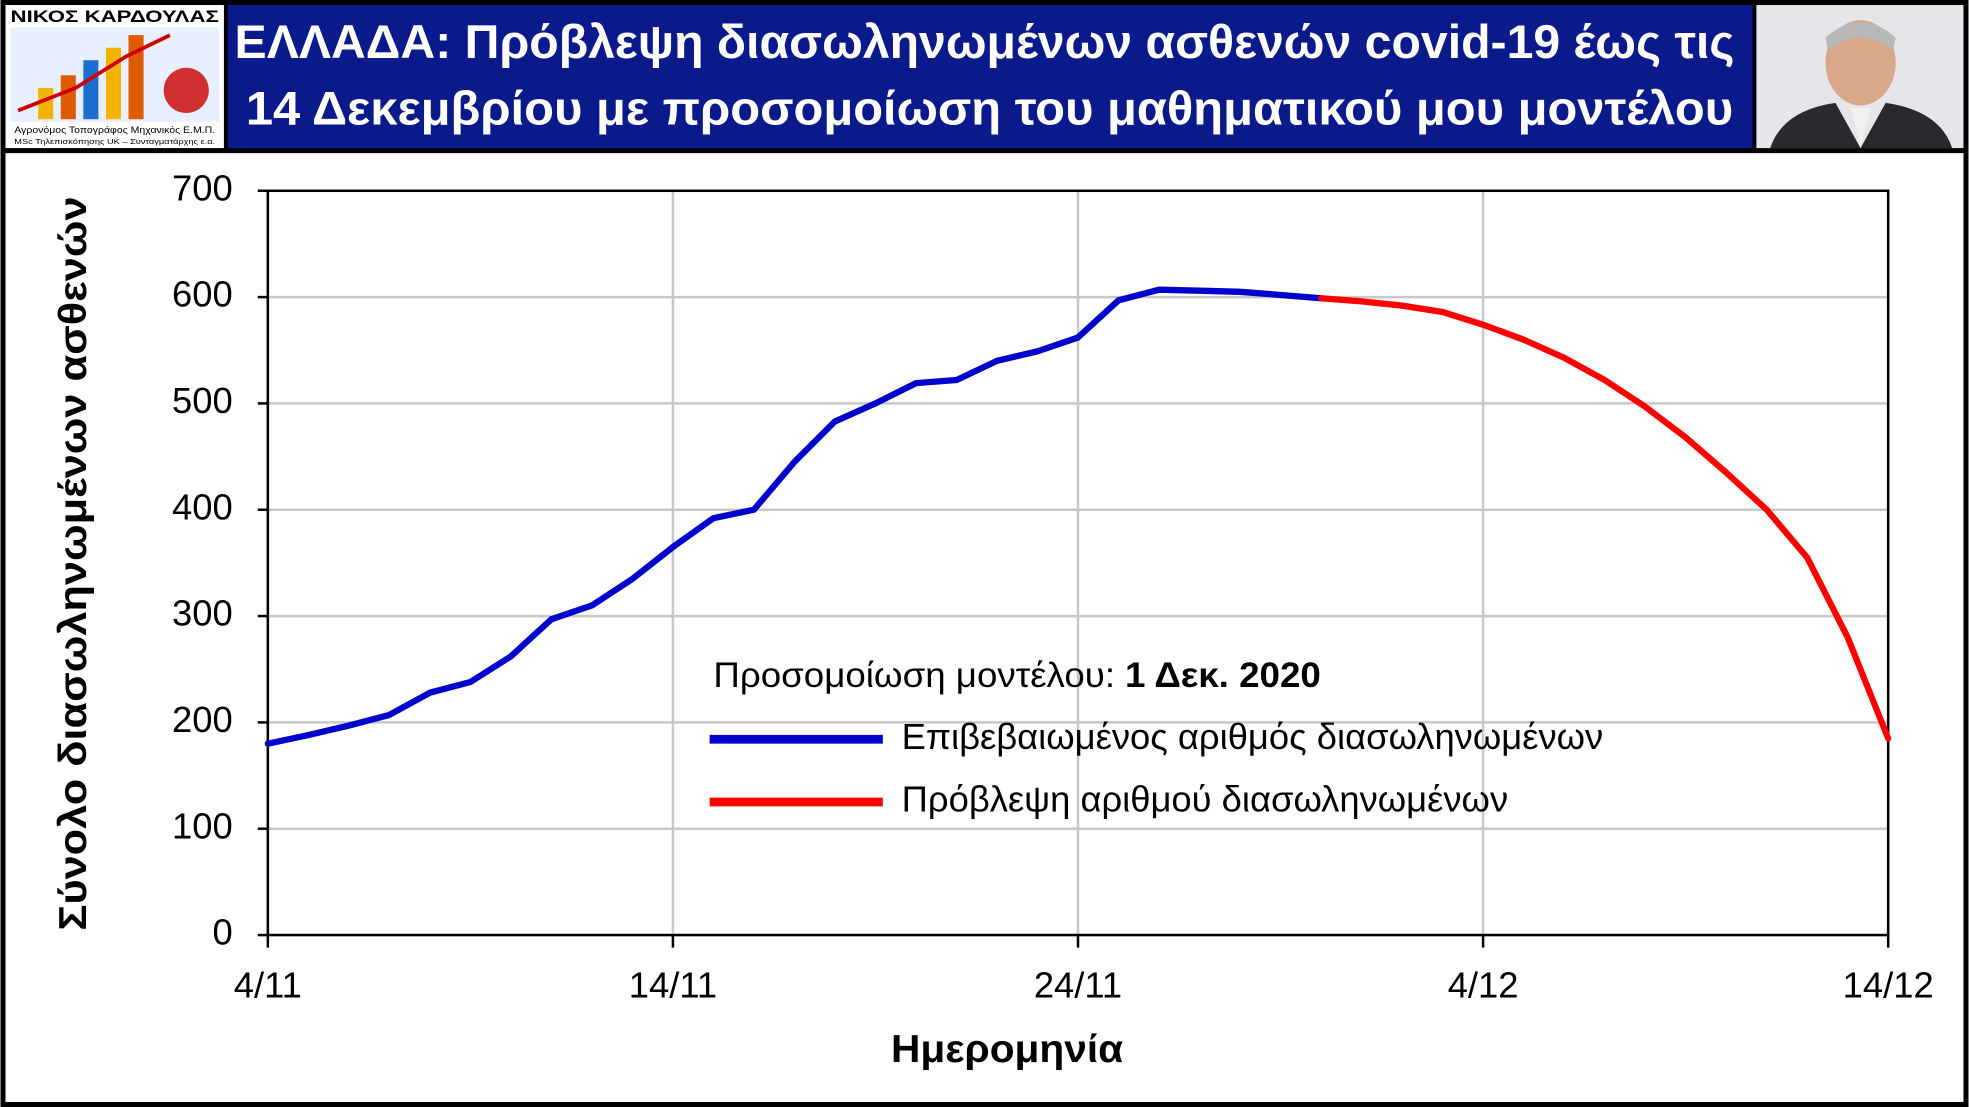 This screenshot has height=1107, width=1969. I want to click on logo-arrow, so click(94, 73).